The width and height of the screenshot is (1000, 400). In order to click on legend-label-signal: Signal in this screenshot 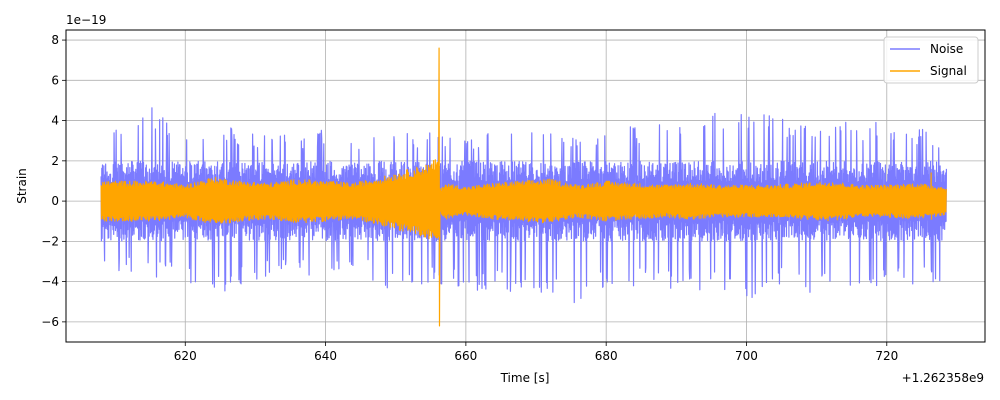, I will do `click(948, 71)`.